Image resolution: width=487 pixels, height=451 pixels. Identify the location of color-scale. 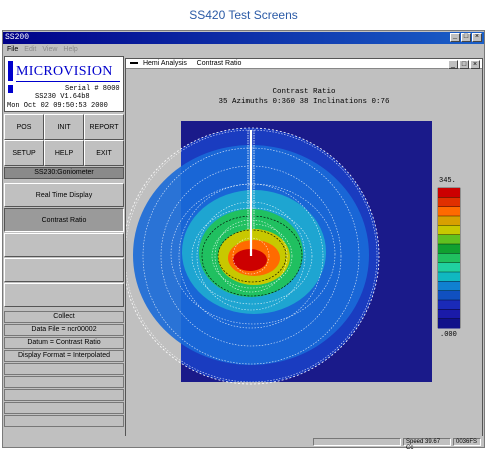
(449, 258).